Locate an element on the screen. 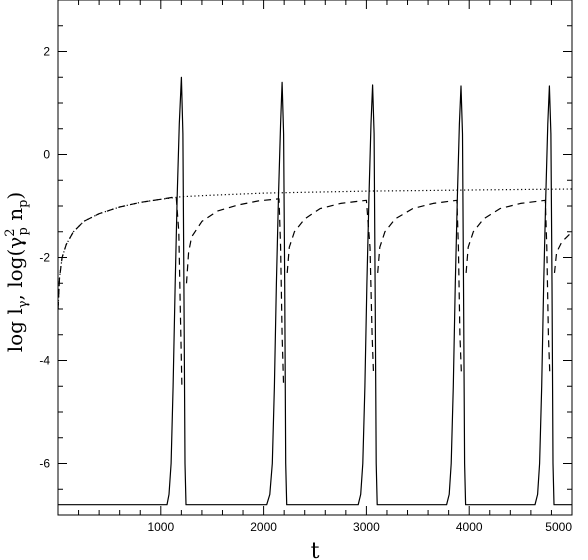  y-axis-title-sub2: p is located at coordinates (23, 231).